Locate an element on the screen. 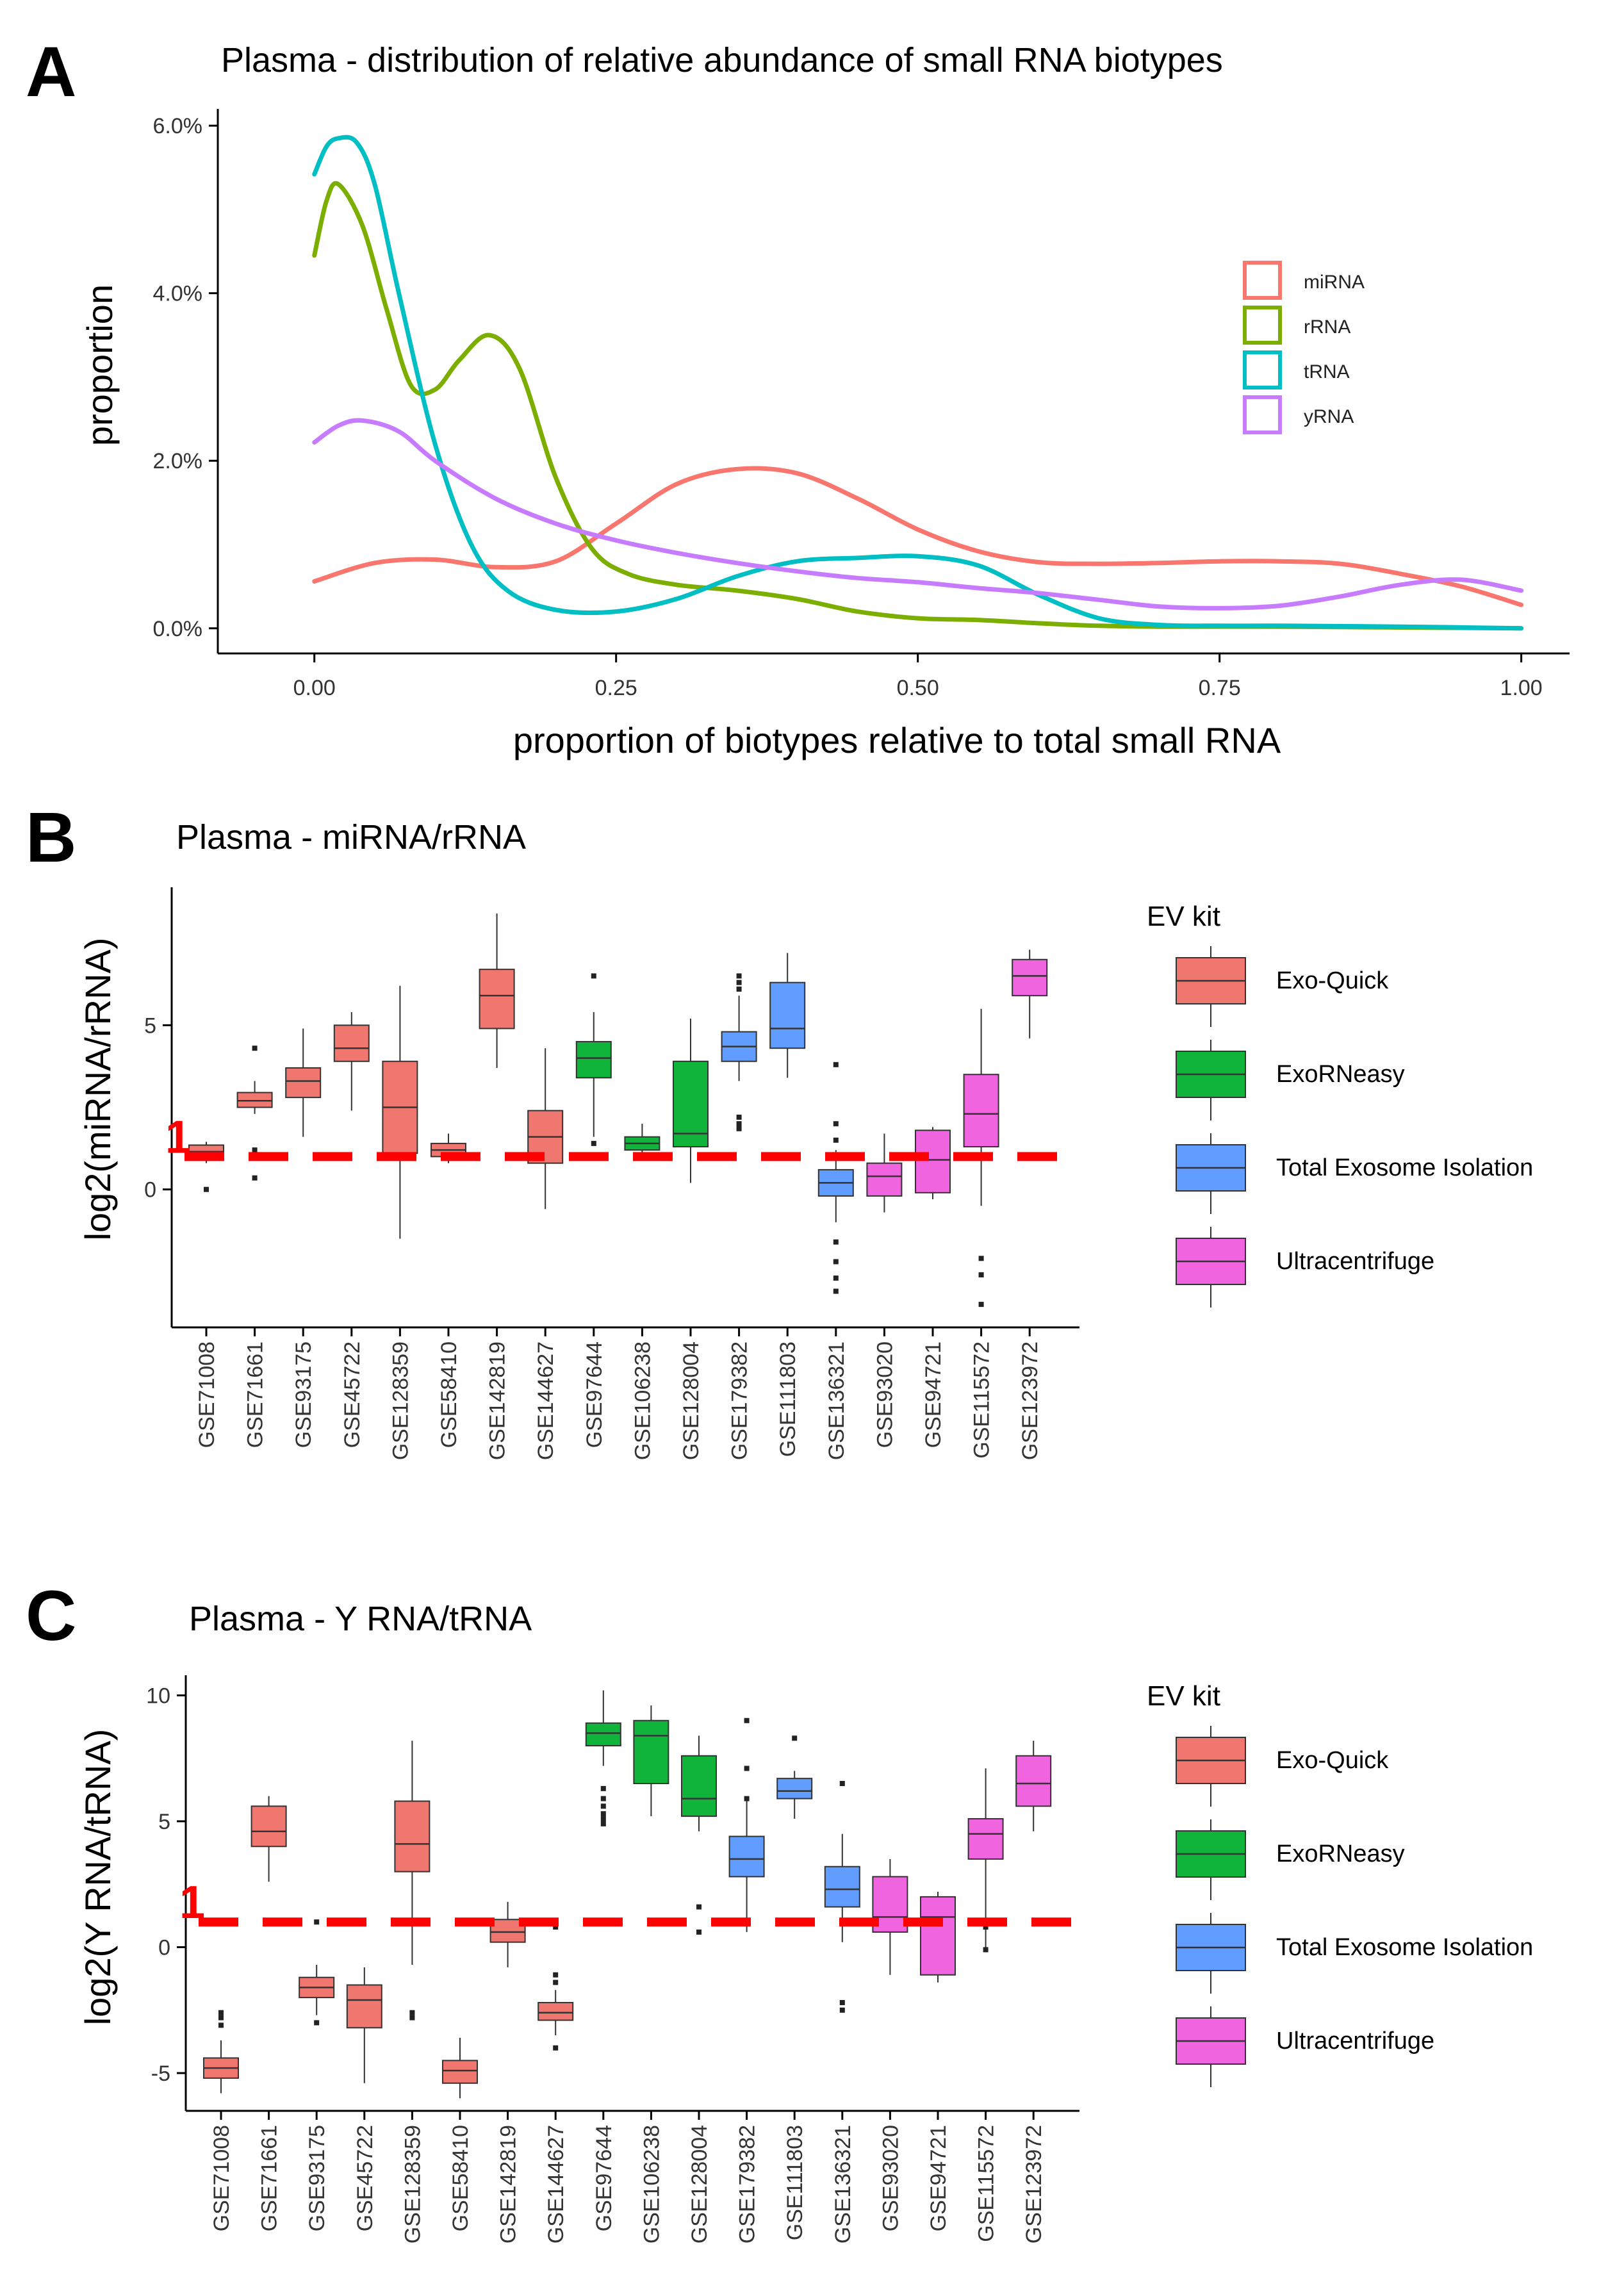 The image size is (1608, 2296). panel-a-line-yrna is located at coordinates (918, 514).